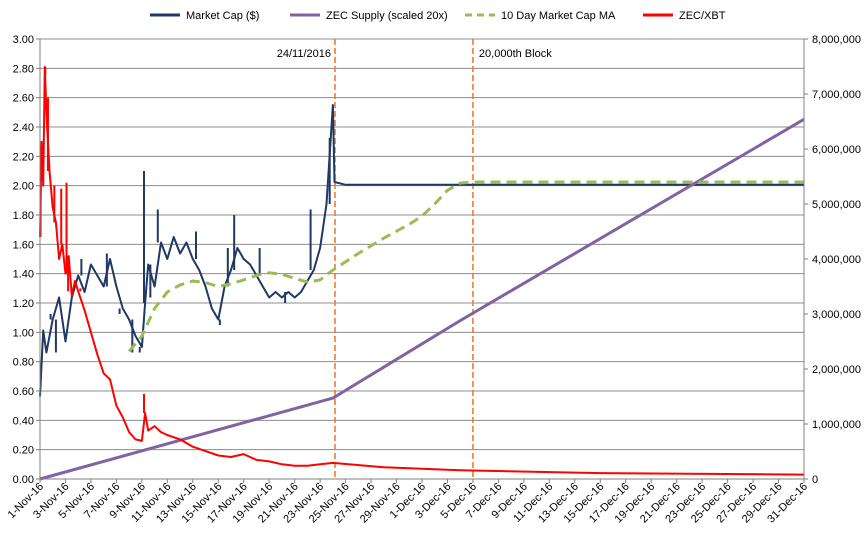  Describe the element at coordinates (558, 16) in the screenshot. I see `legend-label: 10 Day Market Cap MA` at that location.